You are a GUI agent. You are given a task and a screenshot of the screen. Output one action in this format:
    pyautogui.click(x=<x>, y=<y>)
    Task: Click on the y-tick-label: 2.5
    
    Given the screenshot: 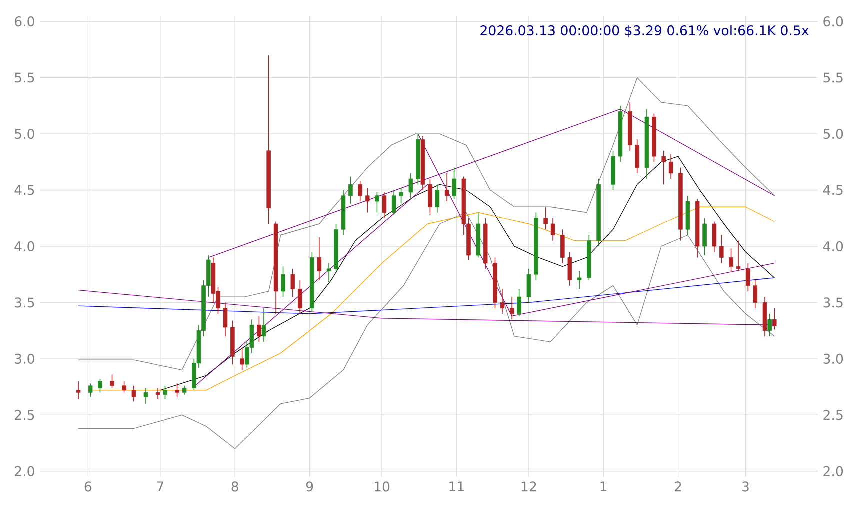 What is the action you would take?
    pyautogui.click(x=24, y=415)
    